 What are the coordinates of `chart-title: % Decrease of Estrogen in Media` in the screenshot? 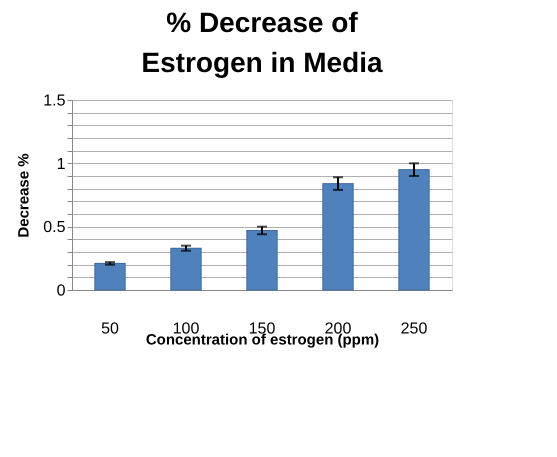 It's located at (262, 42).